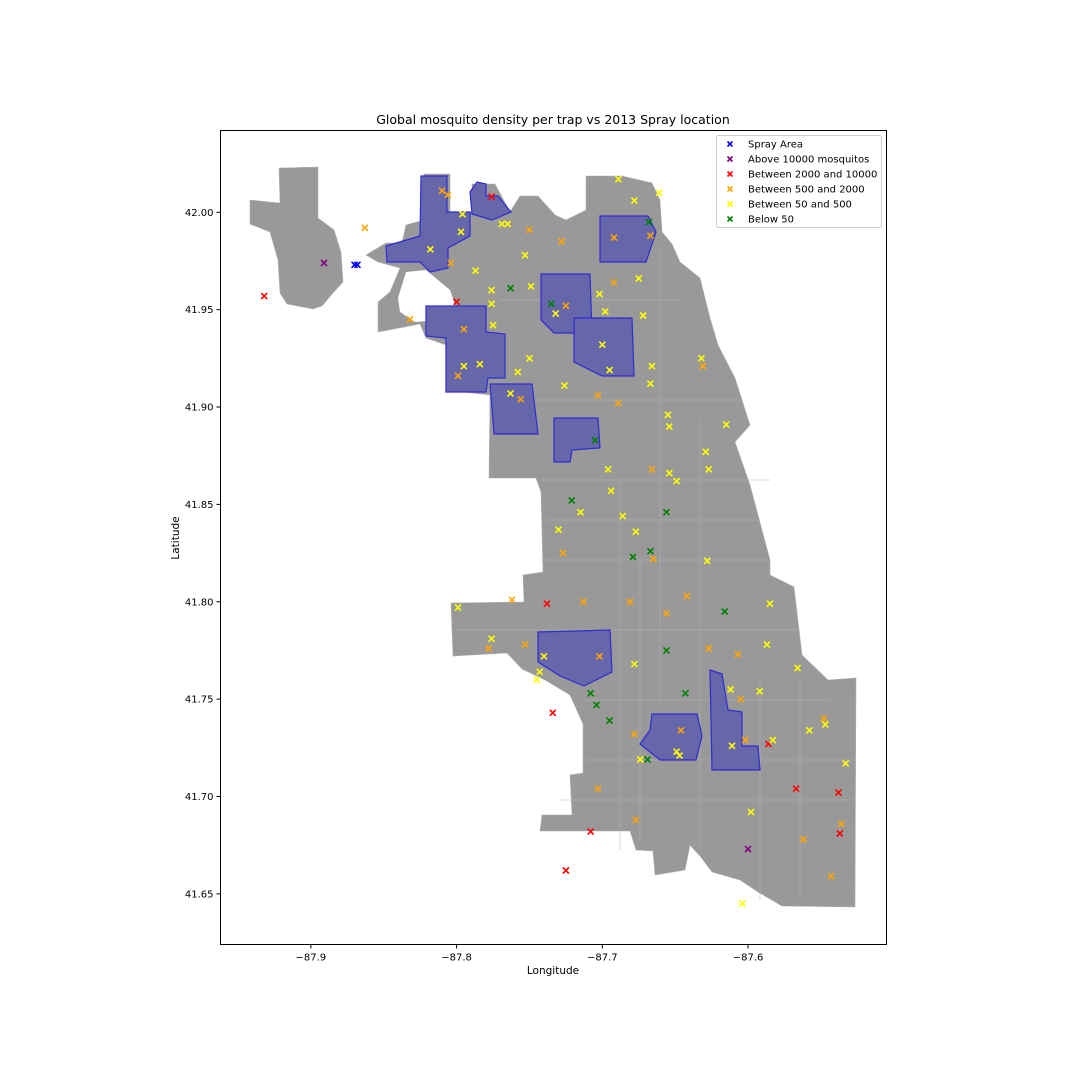 The width and height of the screenshot is (1080, 1080). Describe the element at coordinates (671, 737) in the screenshot. I see `spray-area-south` at that location.